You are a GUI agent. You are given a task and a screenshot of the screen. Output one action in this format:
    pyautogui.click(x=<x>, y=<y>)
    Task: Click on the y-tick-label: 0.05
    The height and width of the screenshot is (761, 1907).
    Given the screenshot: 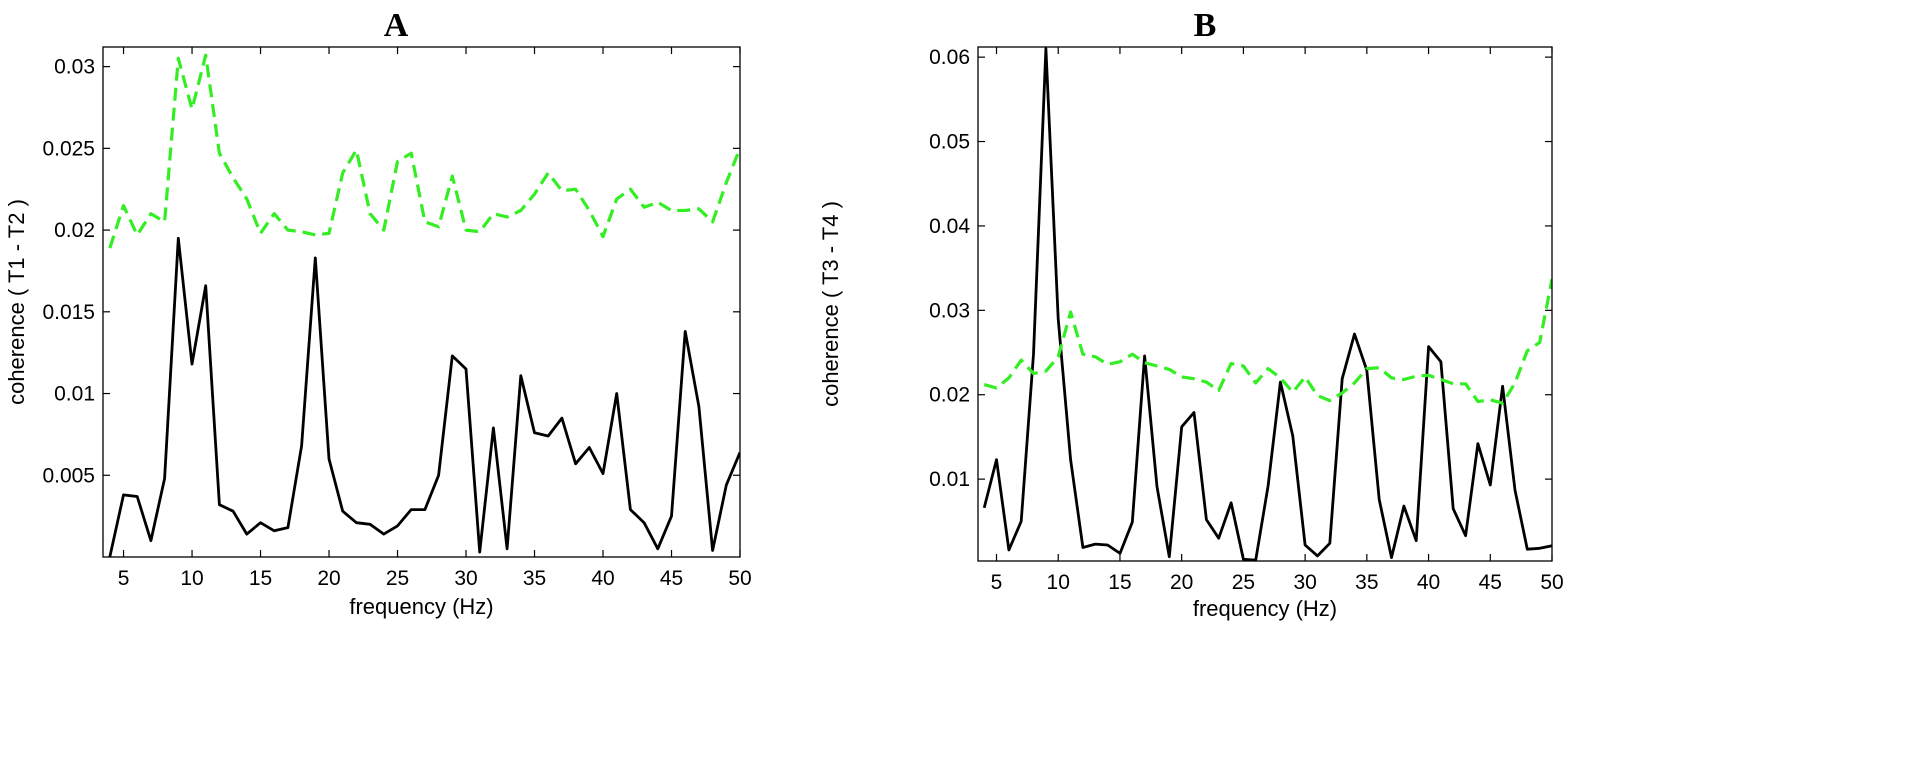 What is the action you would take?
    pyautogui.click(x=949, y=142)
    